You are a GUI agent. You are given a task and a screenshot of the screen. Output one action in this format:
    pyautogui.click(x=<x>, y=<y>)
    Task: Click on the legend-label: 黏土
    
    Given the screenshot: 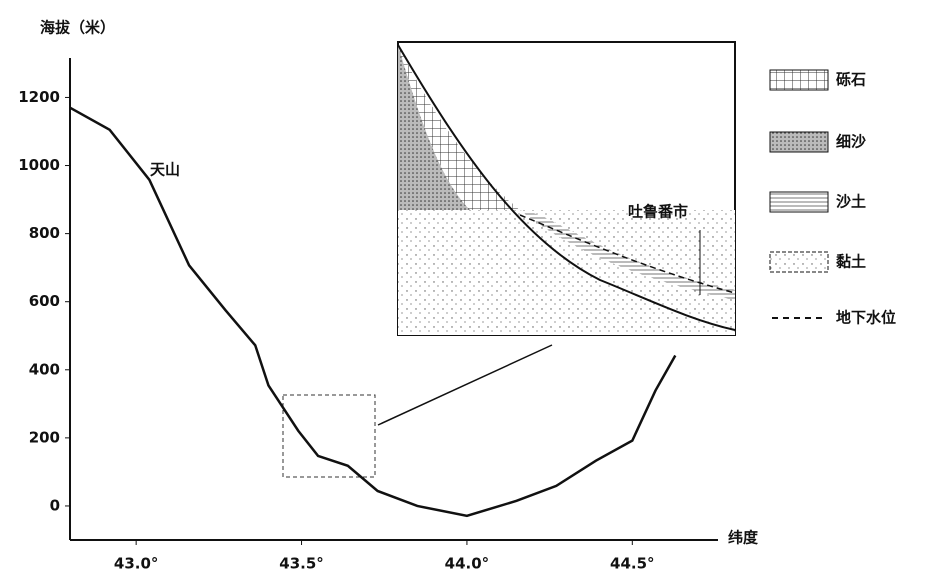 What is the action you would take?
    pyautogui.click(x=851, y=262)
    